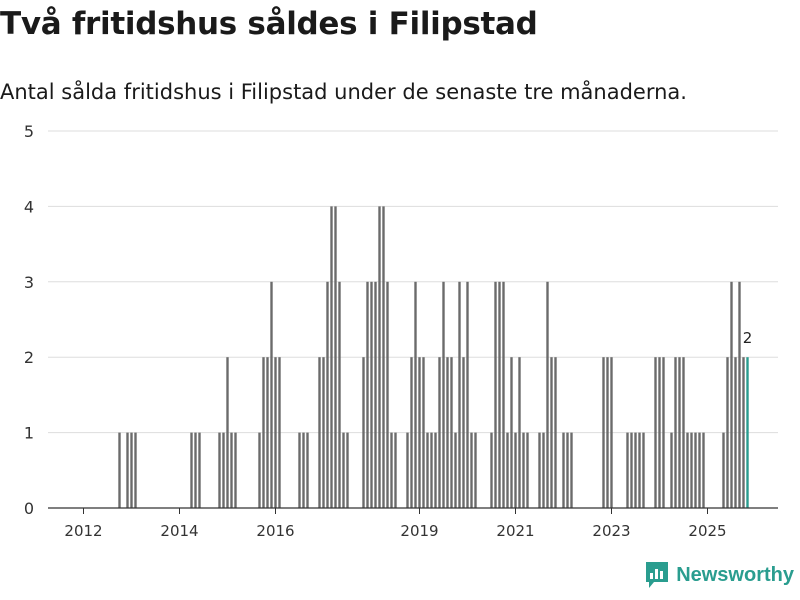 Image resolution: width=800 pixels, height=600 pixels. Describe the element at coordinates (719, 575) in the screenshot. I see `newsworthy-logo: Newsworthy` at that location.